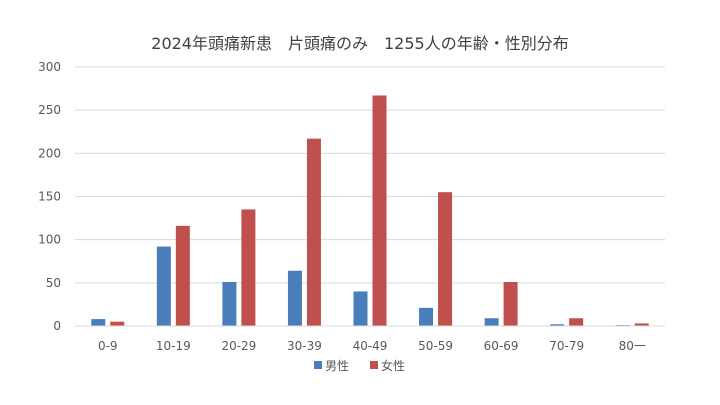 The width and height of the screenshot is (720, 405). Describe the element at coordinates (632, 346) in the screenshot. I see `x-tick-label: 80一` at that location.